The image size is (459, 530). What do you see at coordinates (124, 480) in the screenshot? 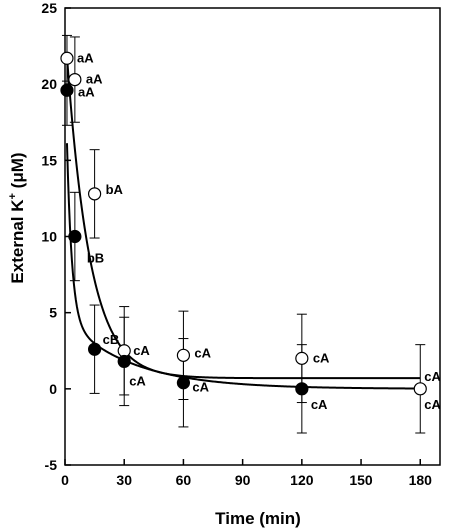
I see `x-tick-label: 30` at bounding box center [124, 480].